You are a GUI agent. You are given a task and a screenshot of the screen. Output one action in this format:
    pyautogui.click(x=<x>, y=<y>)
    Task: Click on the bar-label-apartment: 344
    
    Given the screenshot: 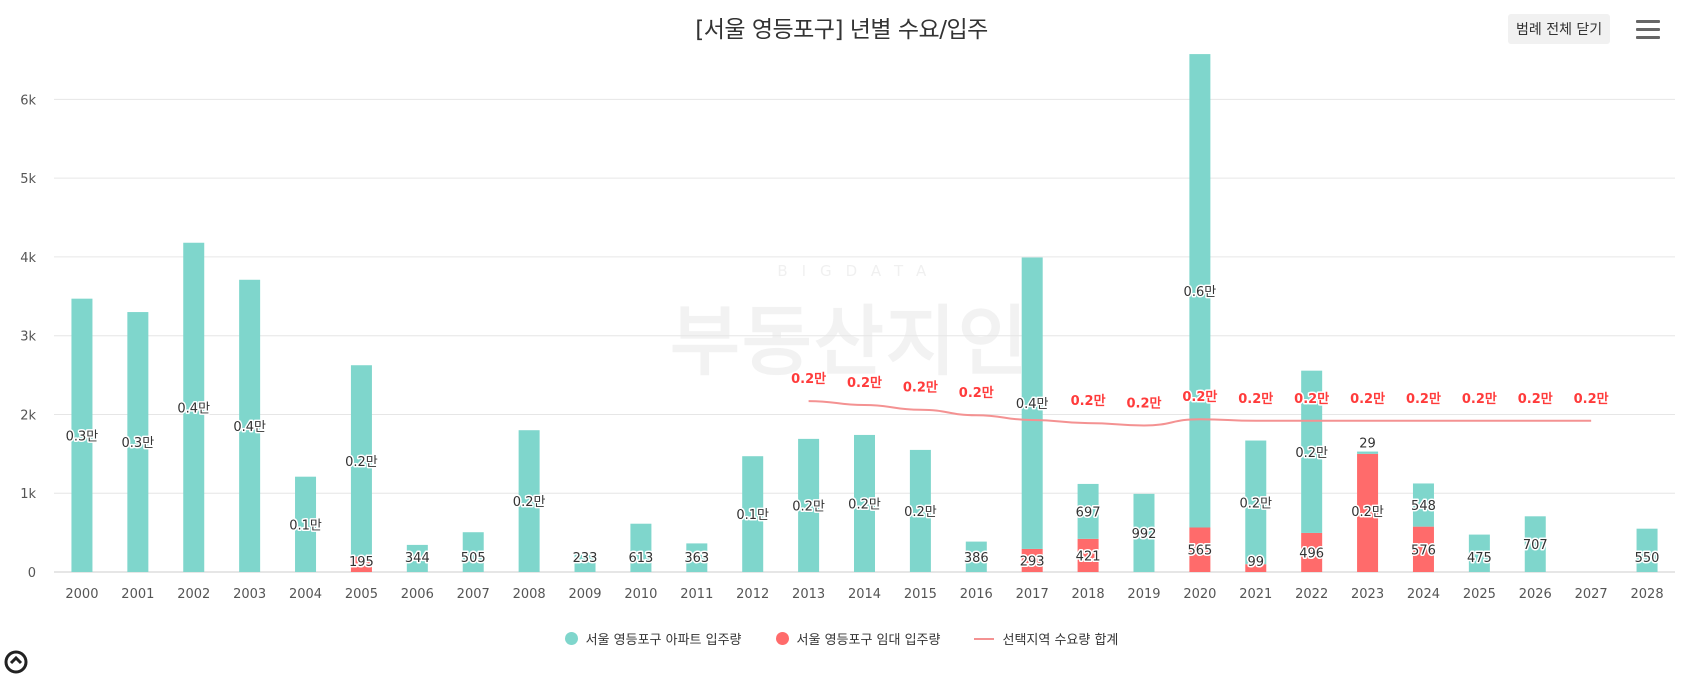 What is the action you would take?
    pyautogui.click(x=417, y=558)
    